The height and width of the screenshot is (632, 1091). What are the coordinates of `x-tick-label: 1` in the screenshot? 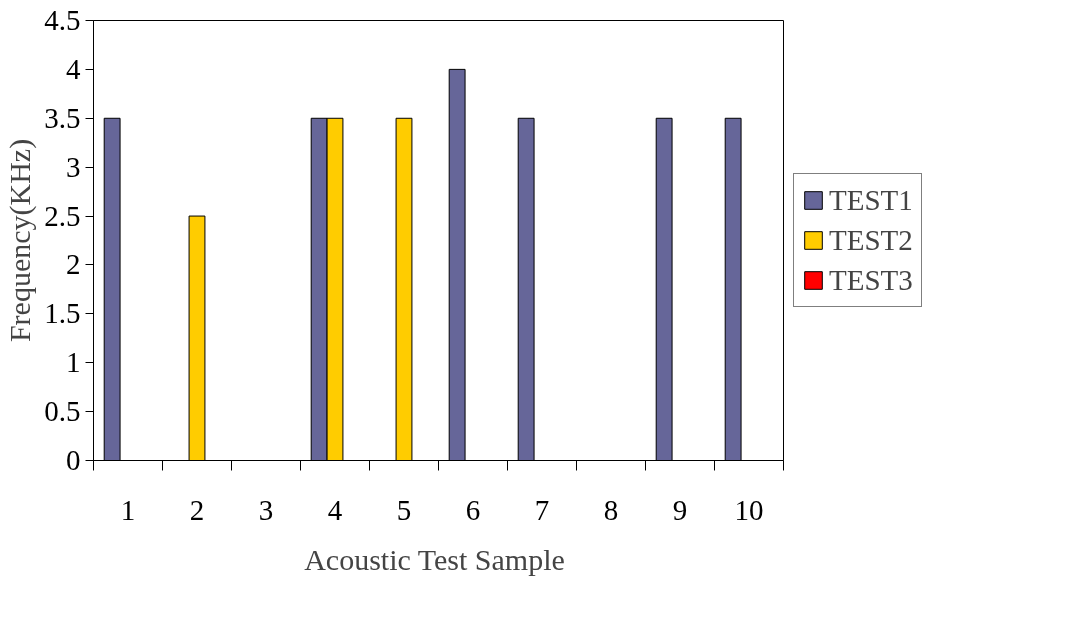 It's located at (128, 509).